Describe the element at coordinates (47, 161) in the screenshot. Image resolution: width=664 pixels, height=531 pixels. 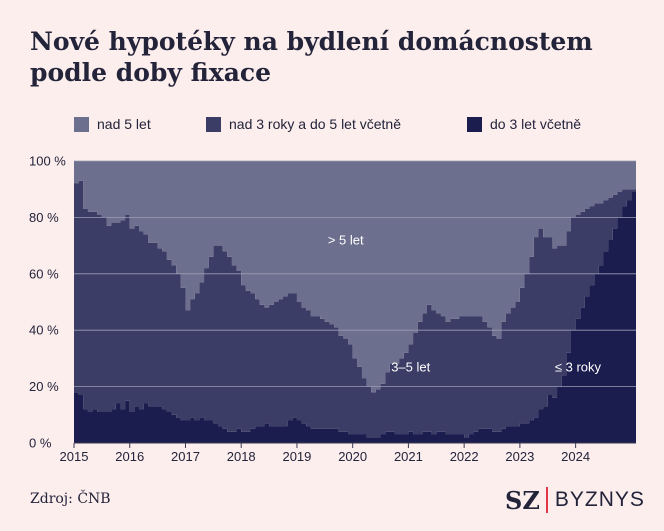
I see `y-tick-label-100: 100 %` at that location.